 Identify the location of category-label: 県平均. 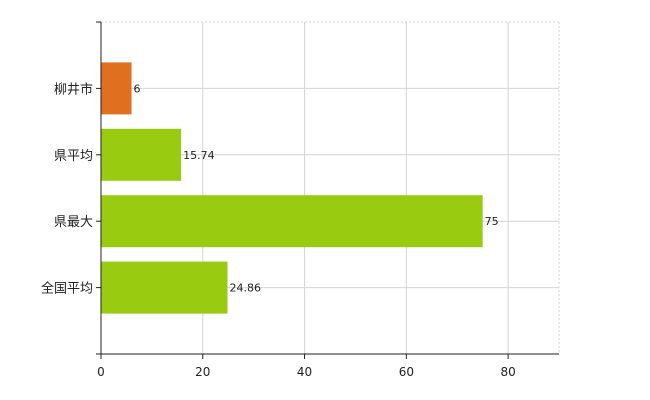
(73, 156).